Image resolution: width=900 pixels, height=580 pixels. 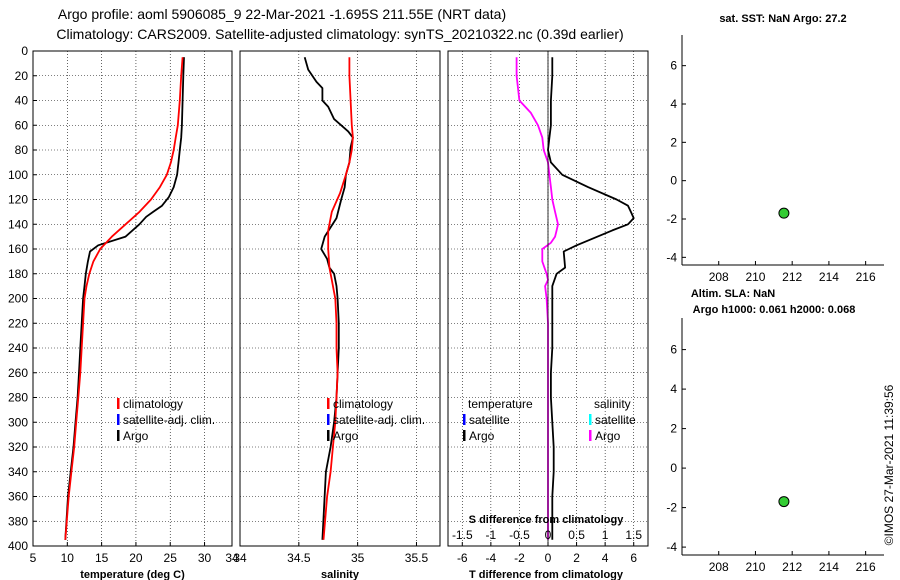 I want to click on y-tick-label: 200, so click(x=18, y=299).